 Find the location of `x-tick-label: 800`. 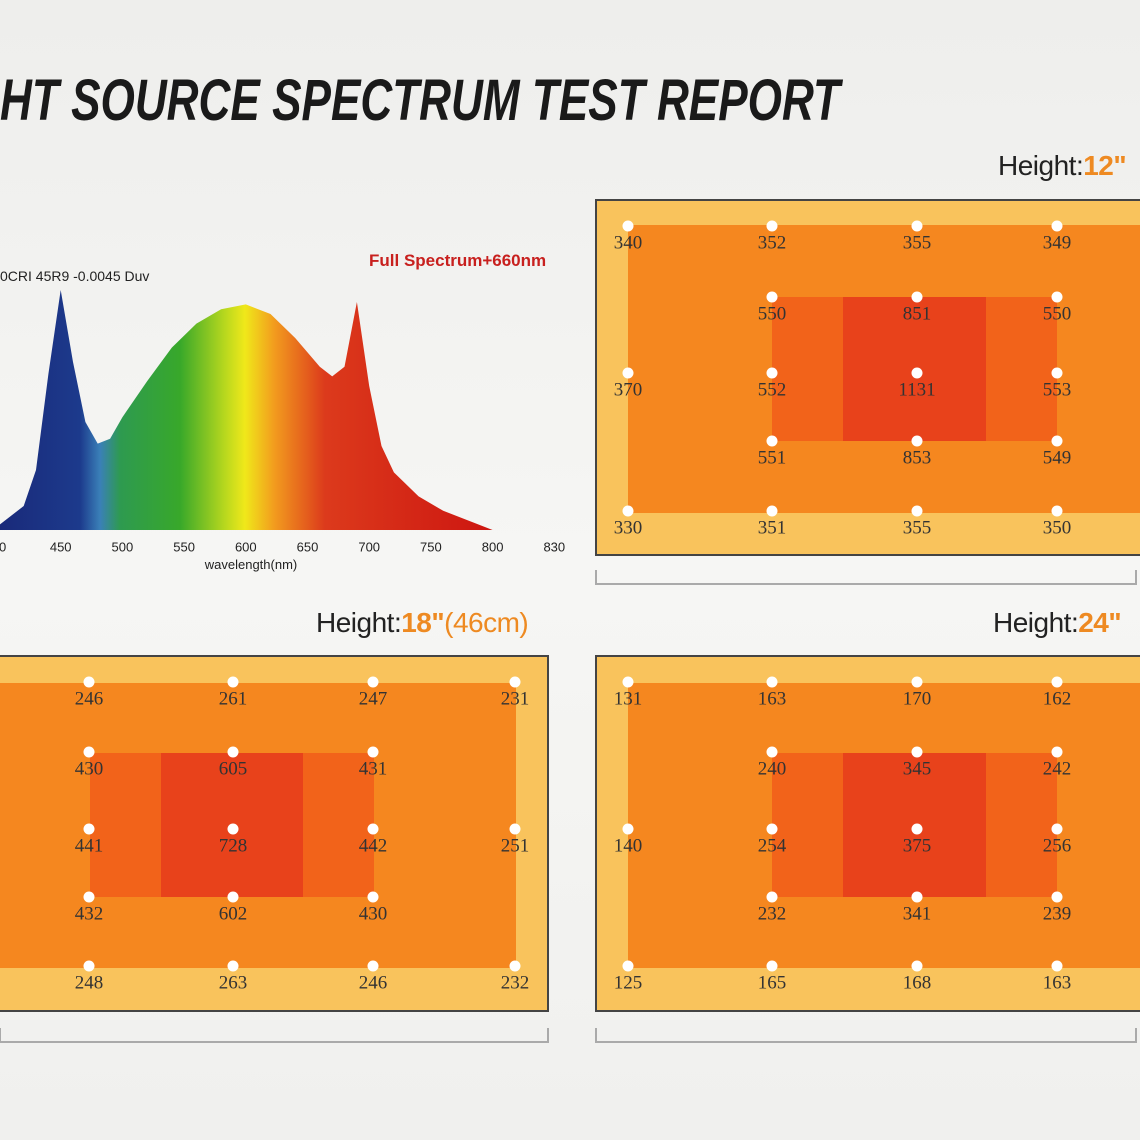

x-tick-label: 800 is located at coordinates (493, 546).